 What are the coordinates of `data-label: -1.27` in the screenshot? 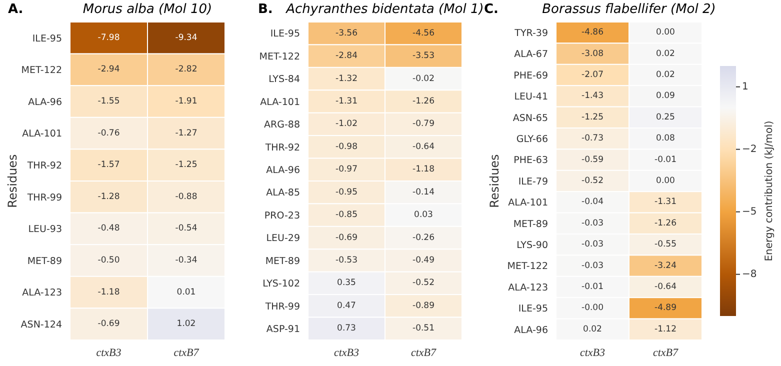 It's located at (186, 133).